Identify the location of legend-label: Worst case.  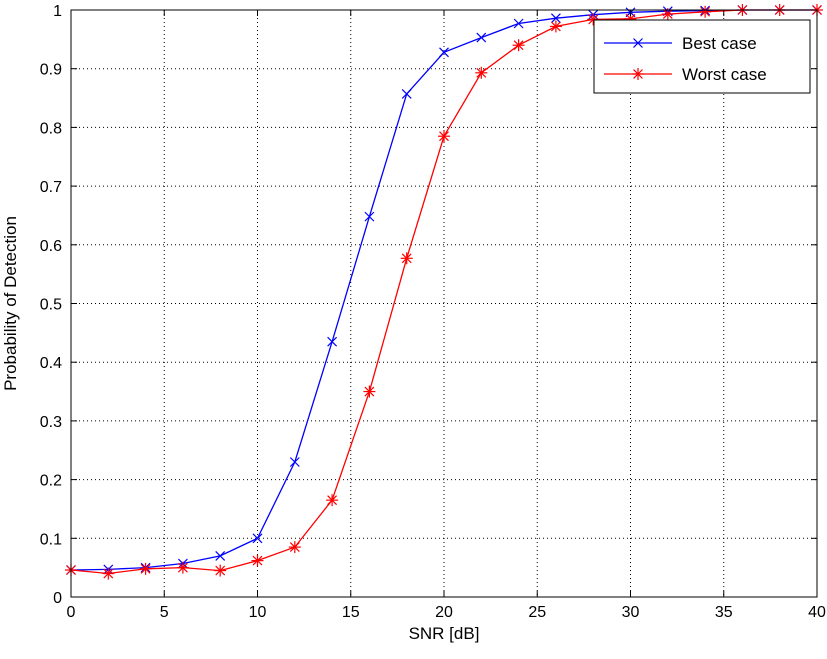
(724, 74).